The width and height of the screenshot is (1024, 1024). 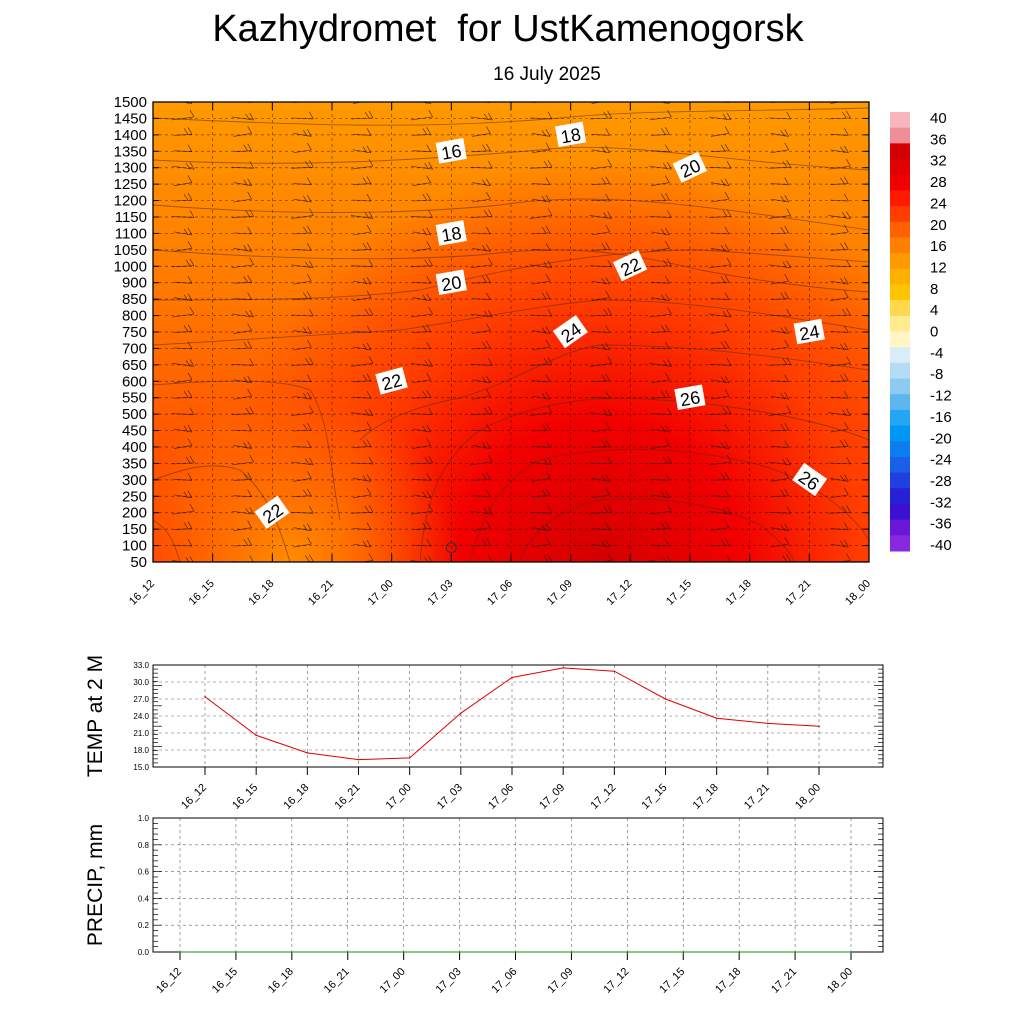 I want to click on y-tick-label: 750, so click(x=134, y=332).